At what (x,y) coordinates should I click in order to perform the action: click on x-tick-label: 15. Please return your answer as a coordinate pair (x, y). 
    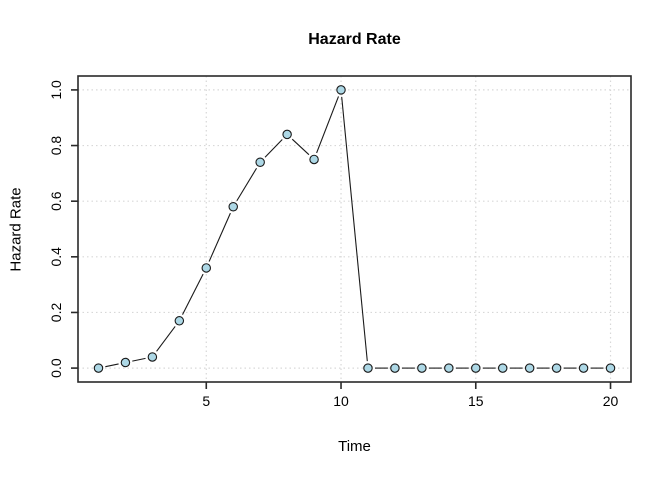
    Looking at the image, I should click on (476, 401).